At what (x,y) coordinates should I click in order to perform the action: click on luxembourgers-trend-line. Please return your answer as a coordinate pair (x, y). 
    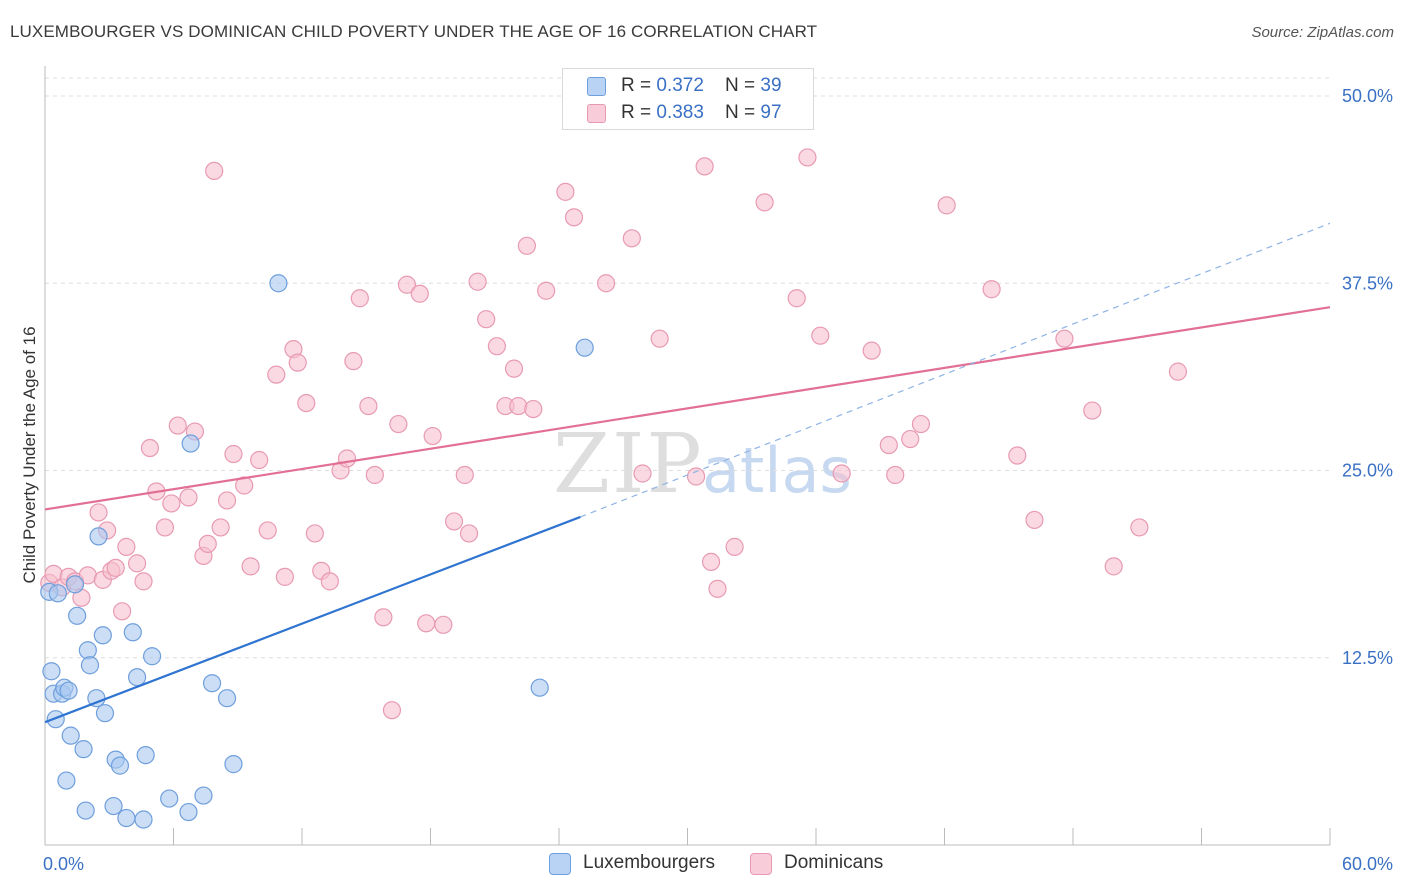
    Looking at the image, I should click on (312, 619).